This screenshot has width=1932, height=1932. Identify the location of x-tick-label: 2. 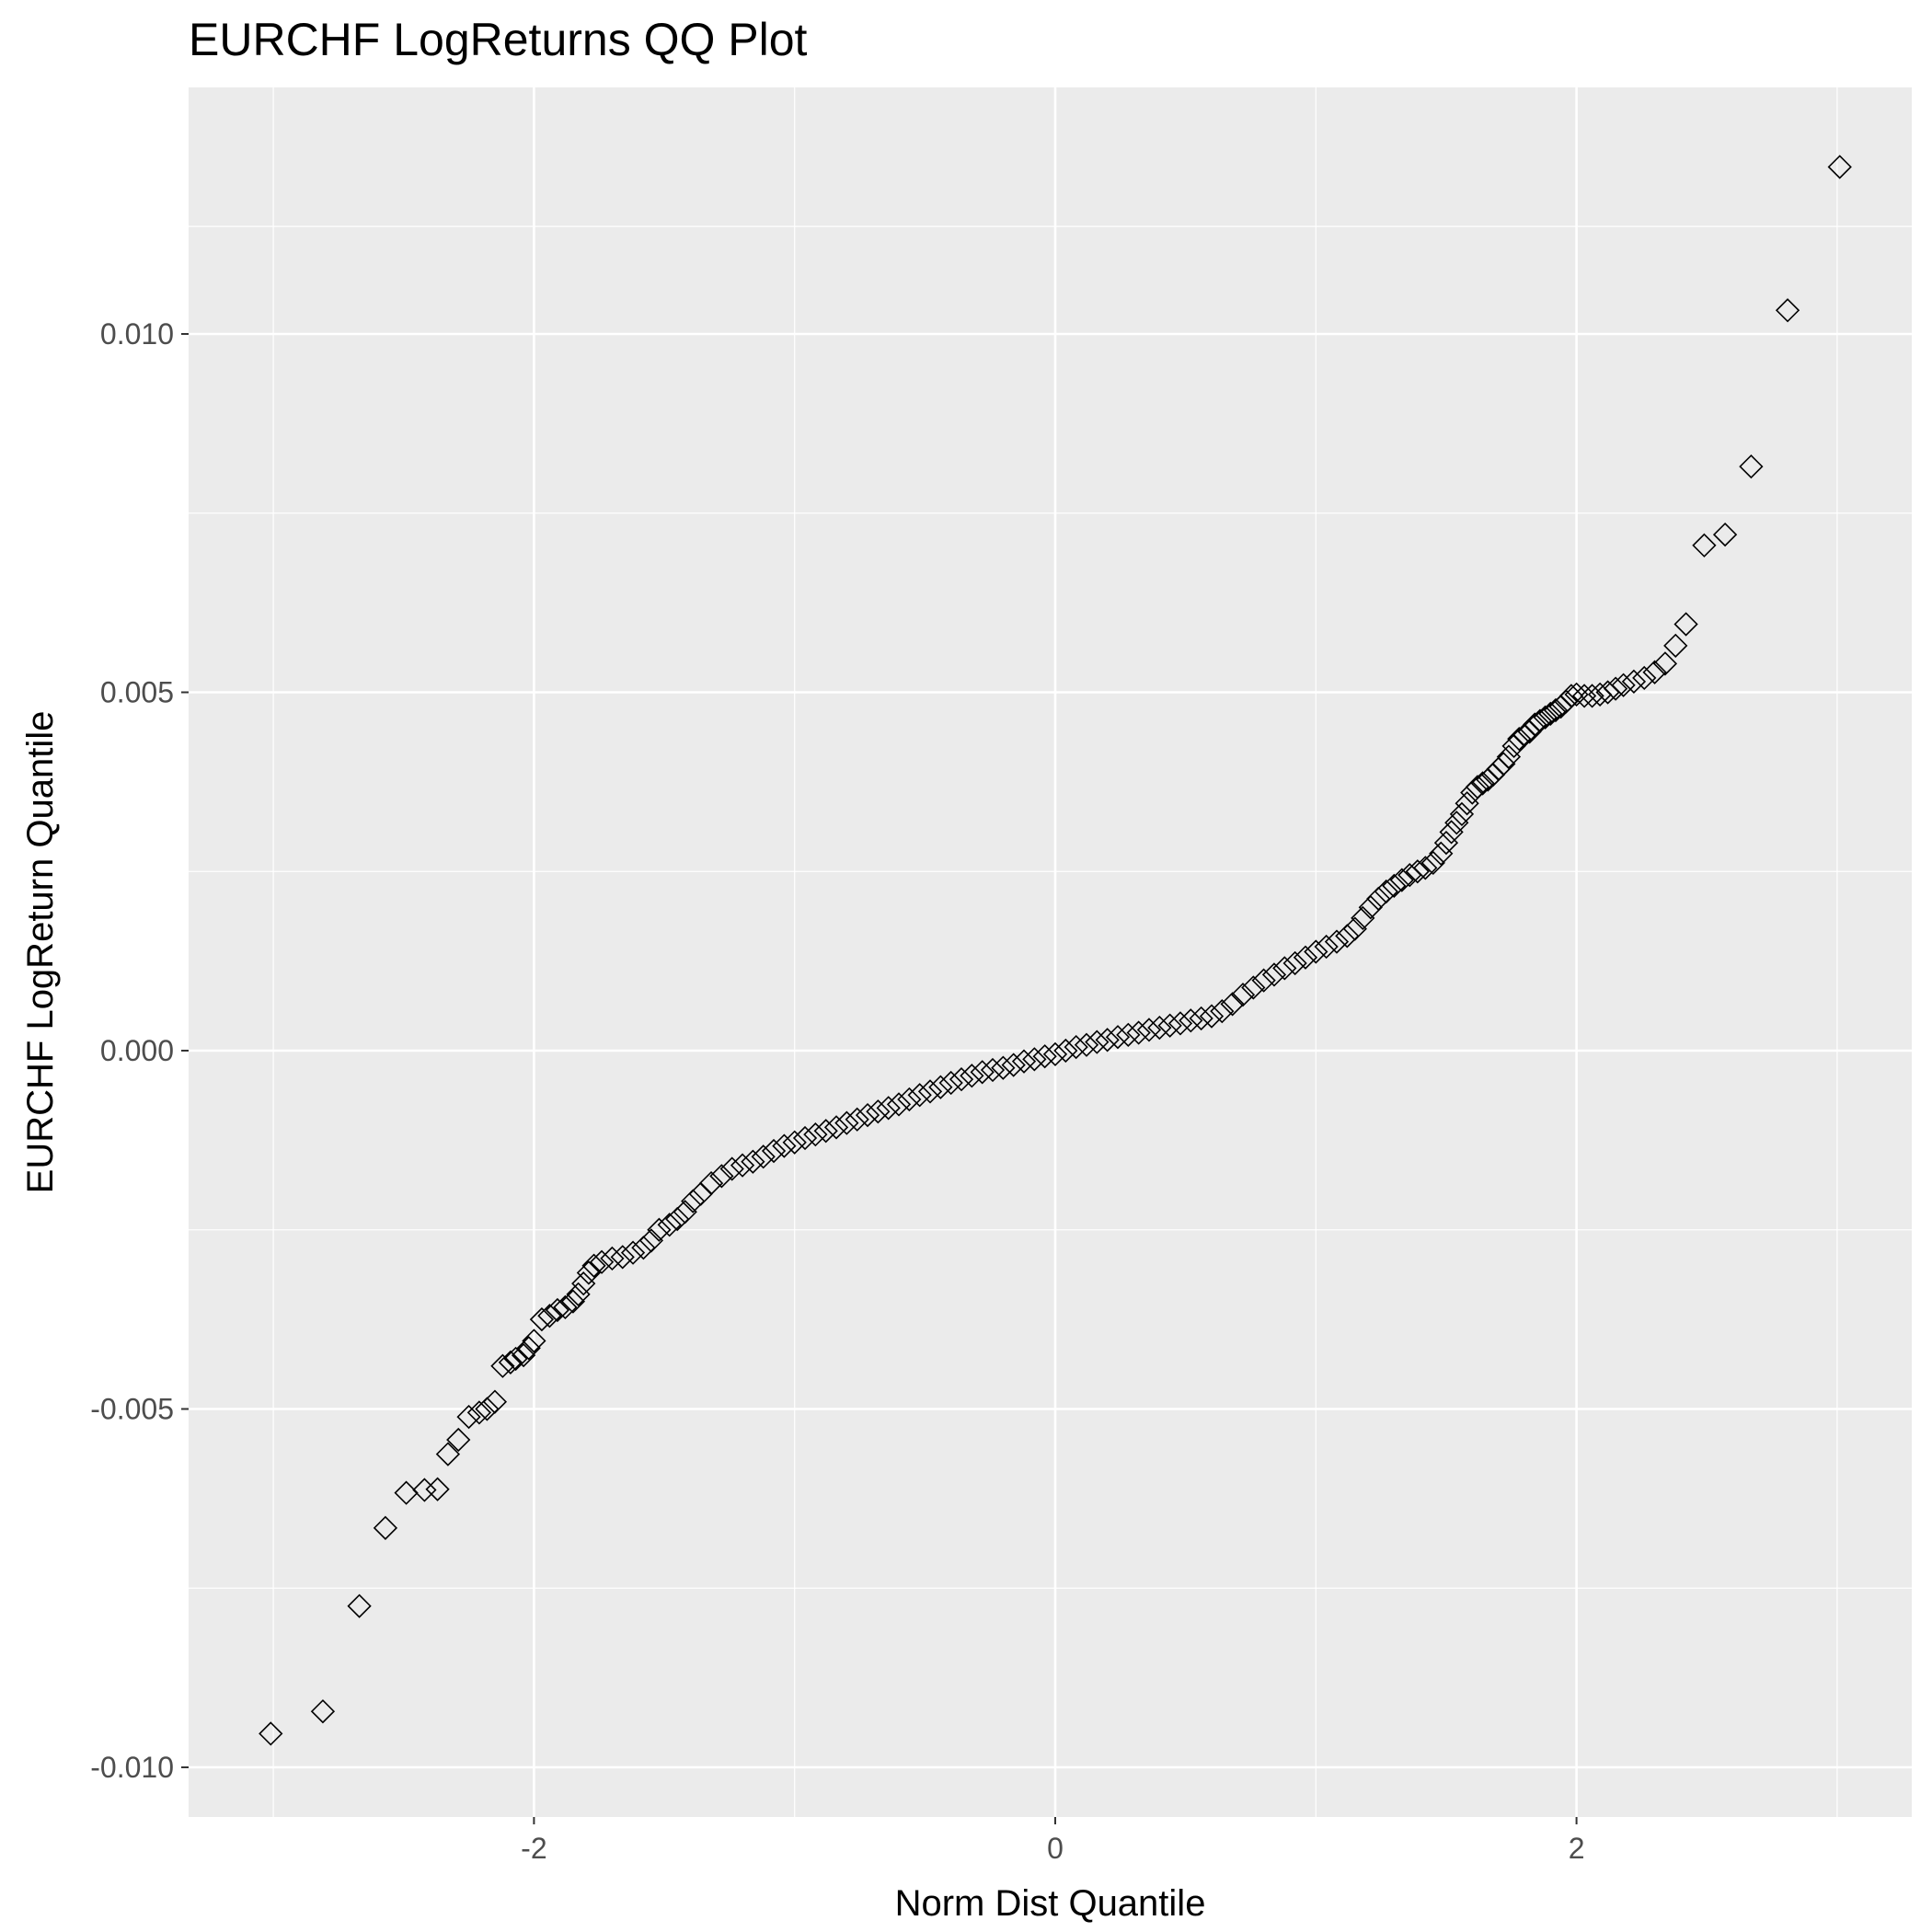
(1577, 1848).